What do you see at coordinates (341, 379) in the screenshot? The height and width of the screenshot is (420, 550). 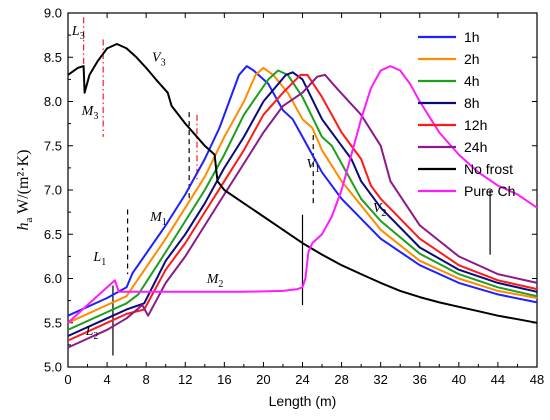 I see `x-tick-label: 28` at bounding box center [341, 379].